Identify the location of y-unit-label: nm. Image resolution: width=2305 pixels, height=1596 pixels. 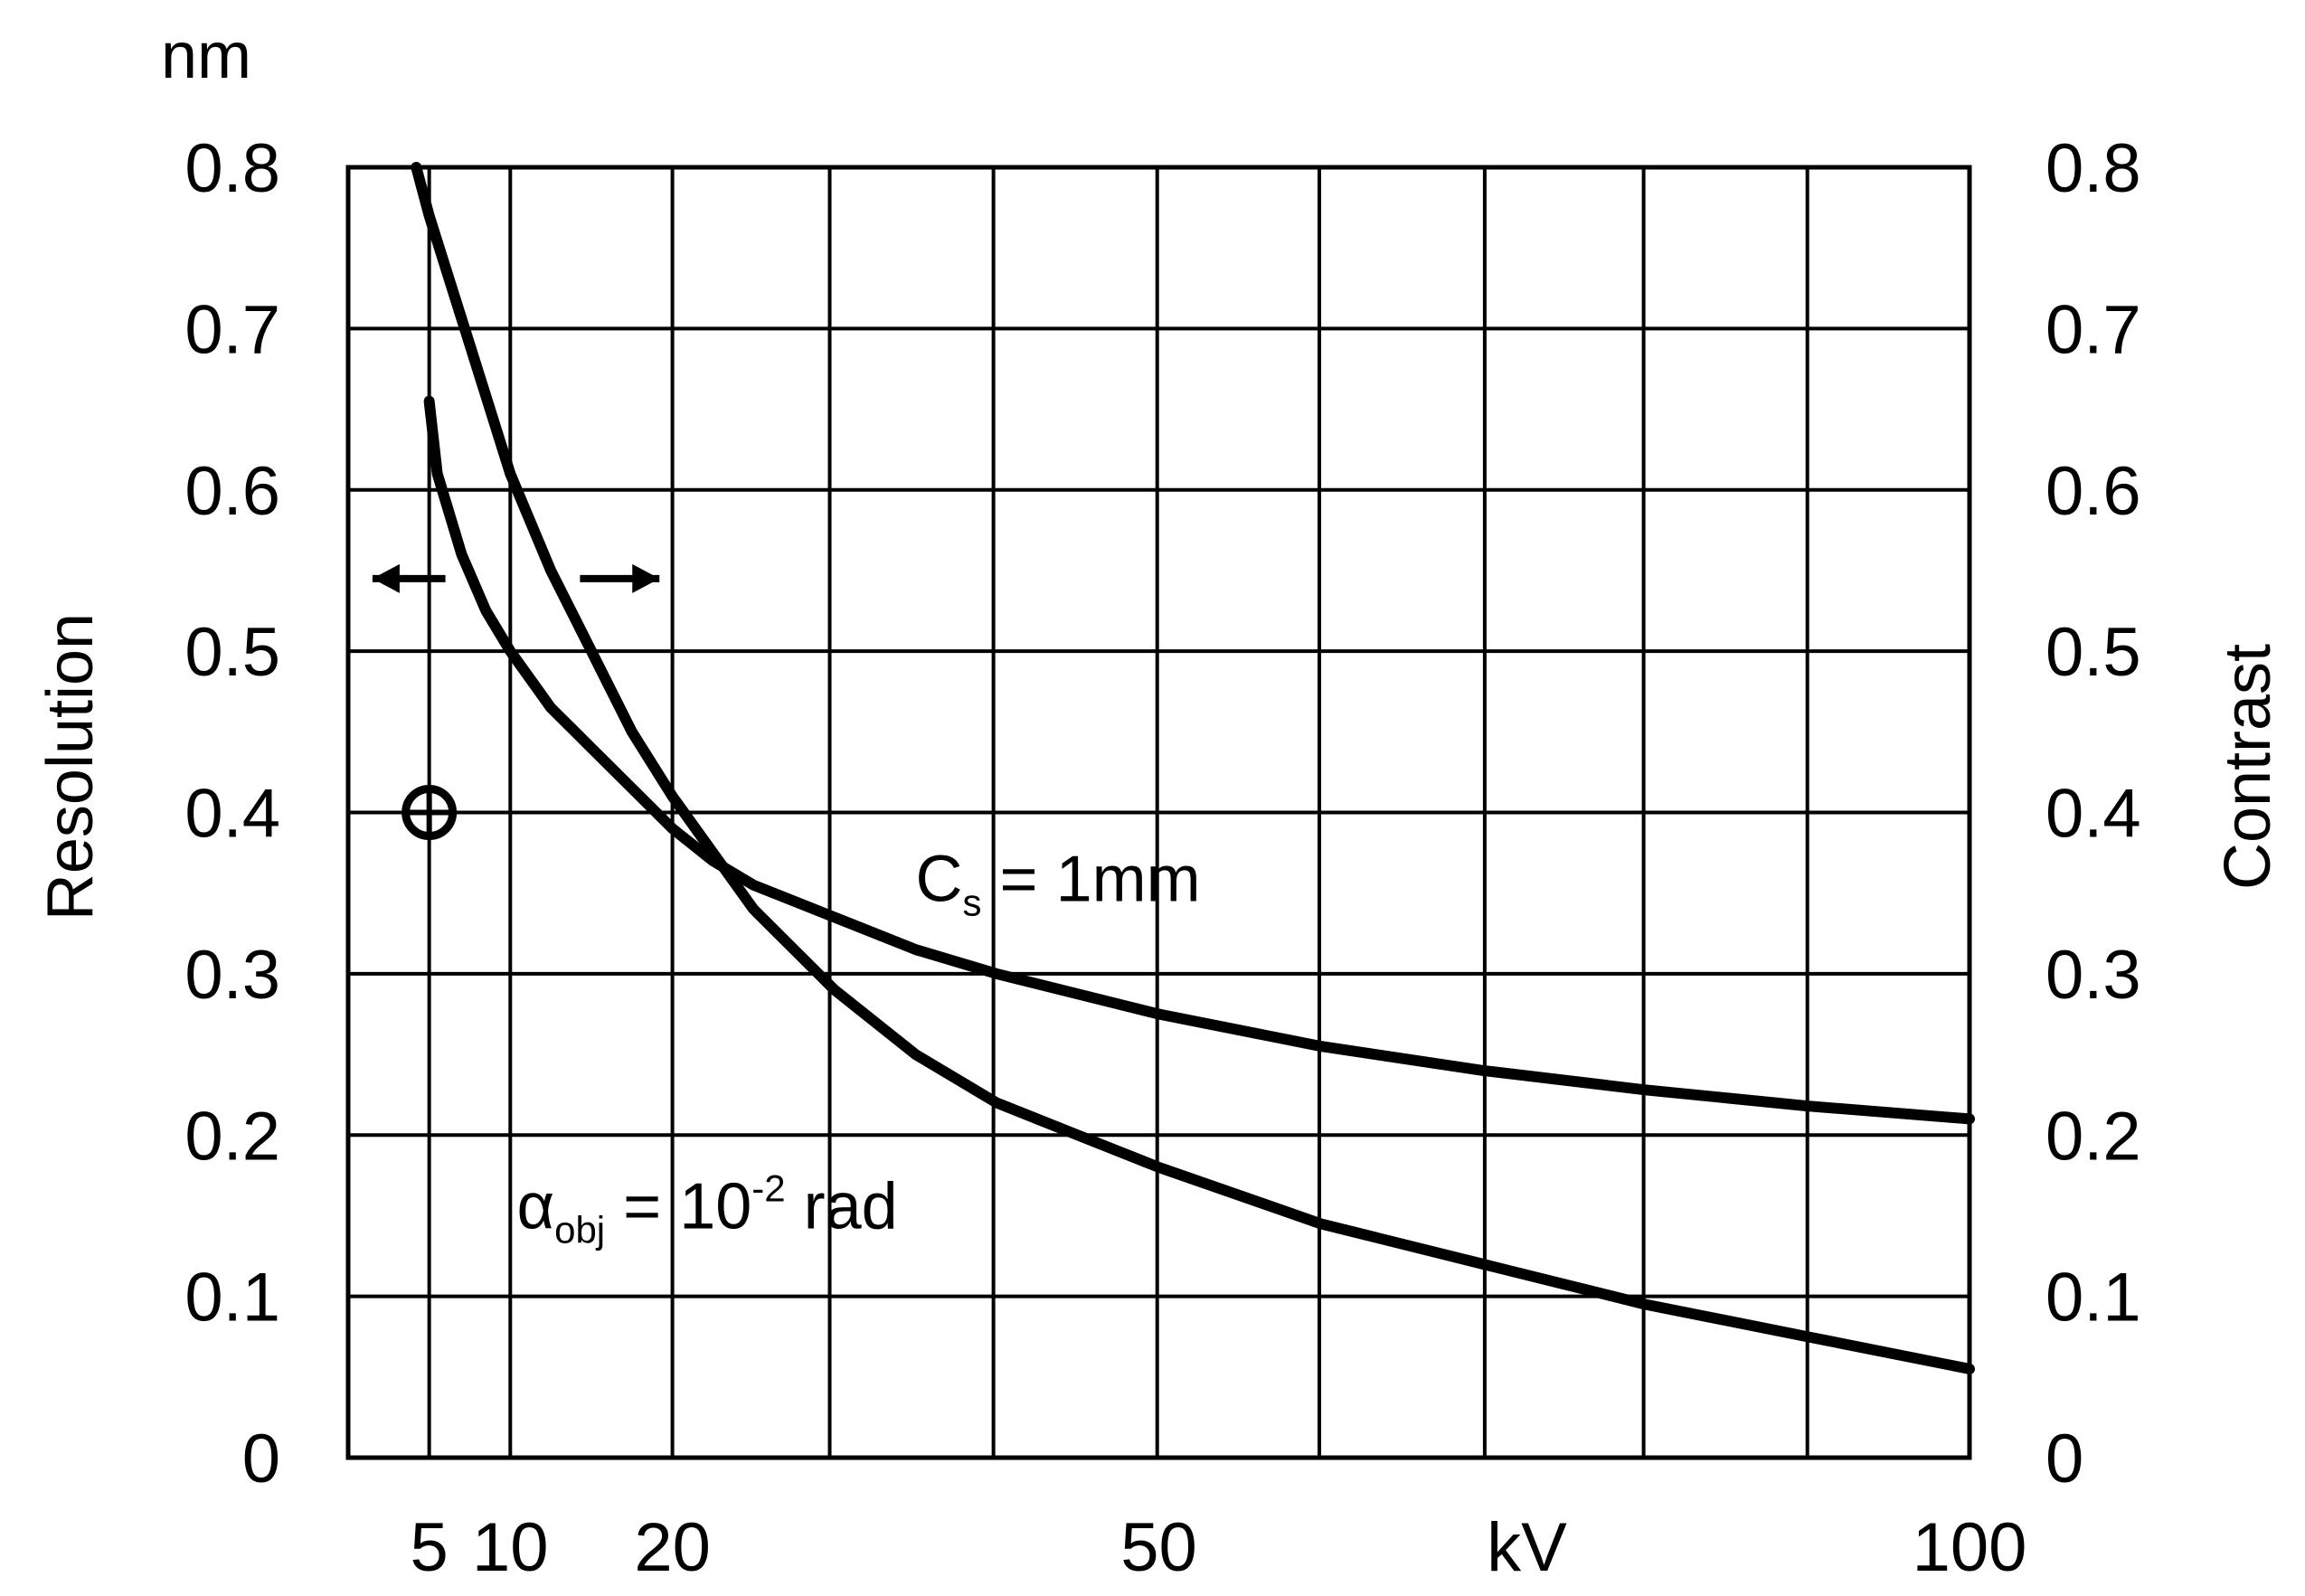
(206, 56).